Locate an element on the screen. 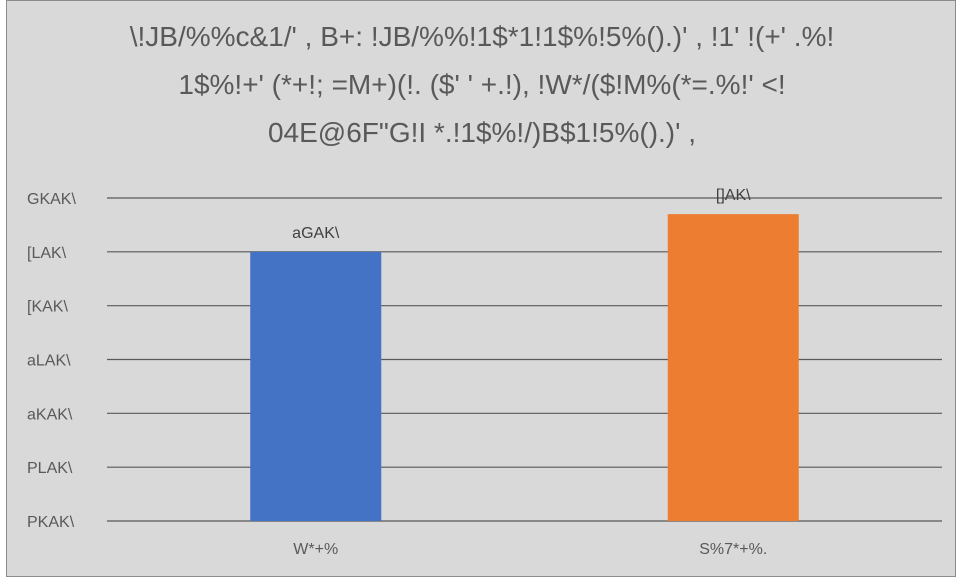  data-label-2: []AK\ is located at coordinates (733, 195).